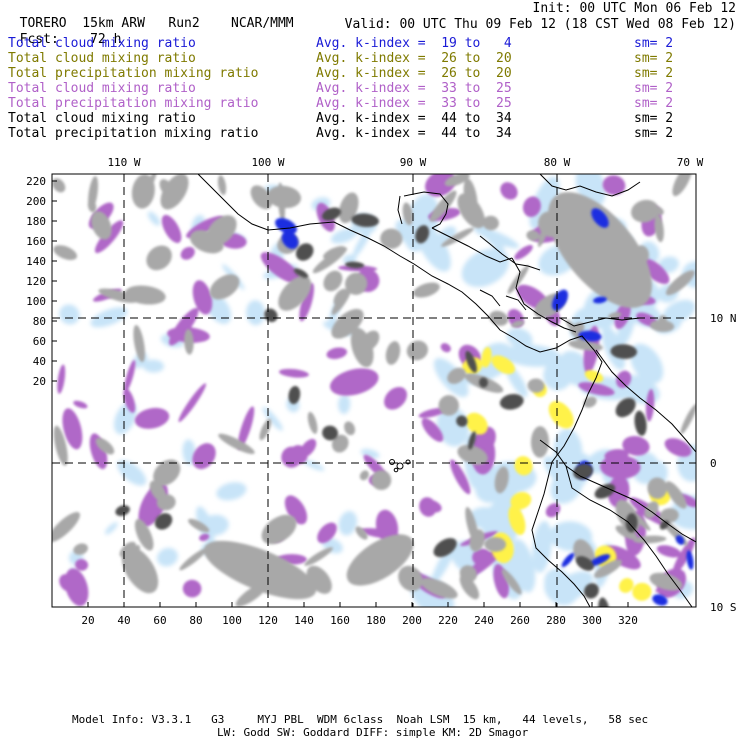 The width and height of the screenshot is (740, 740). I want to click on y-tick-label-4: 140, so click(36, 261).